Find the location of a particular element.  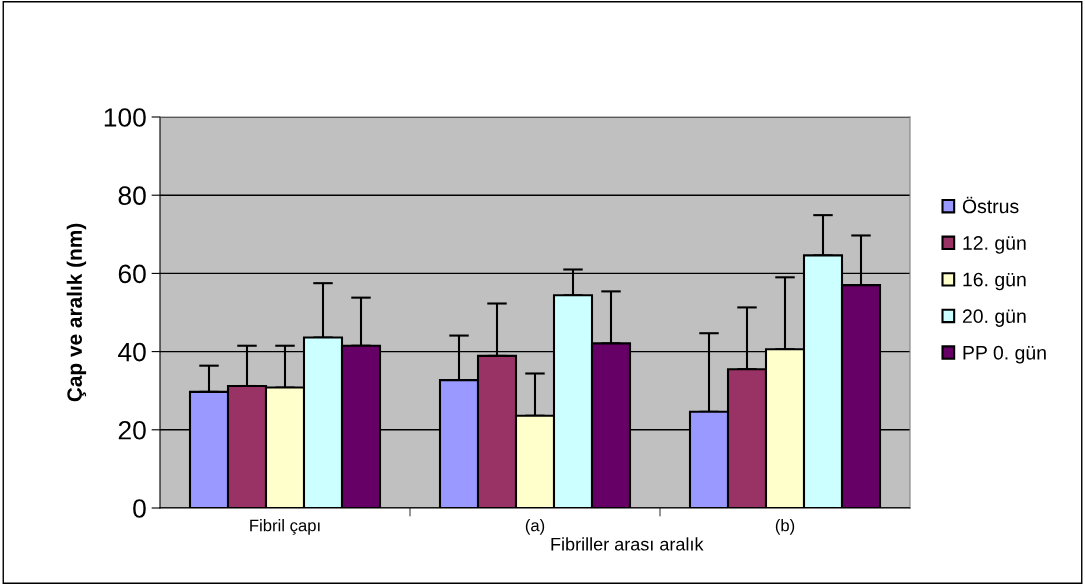

legend-label: 20. gün is located at coordinates (994, 318).